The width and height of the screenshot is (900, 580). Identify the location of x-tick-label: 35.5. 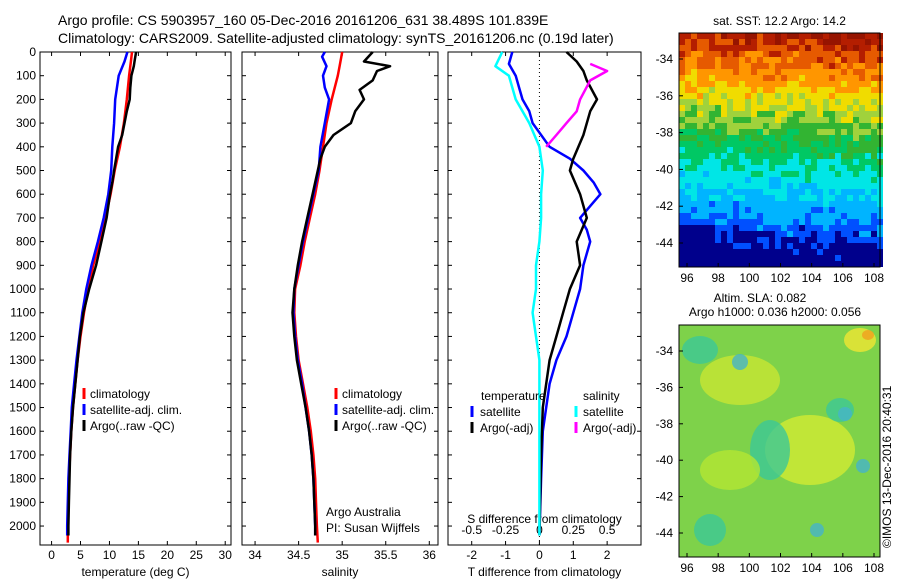
(386, 555).